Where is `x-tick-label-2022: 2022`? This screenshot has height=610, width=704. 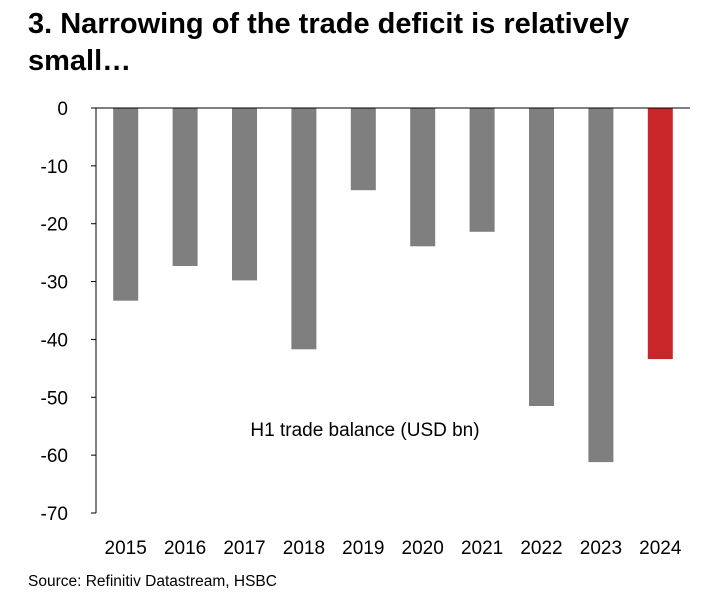 x-tick-label-2022: 2022 is located at coordinates (541, 548).